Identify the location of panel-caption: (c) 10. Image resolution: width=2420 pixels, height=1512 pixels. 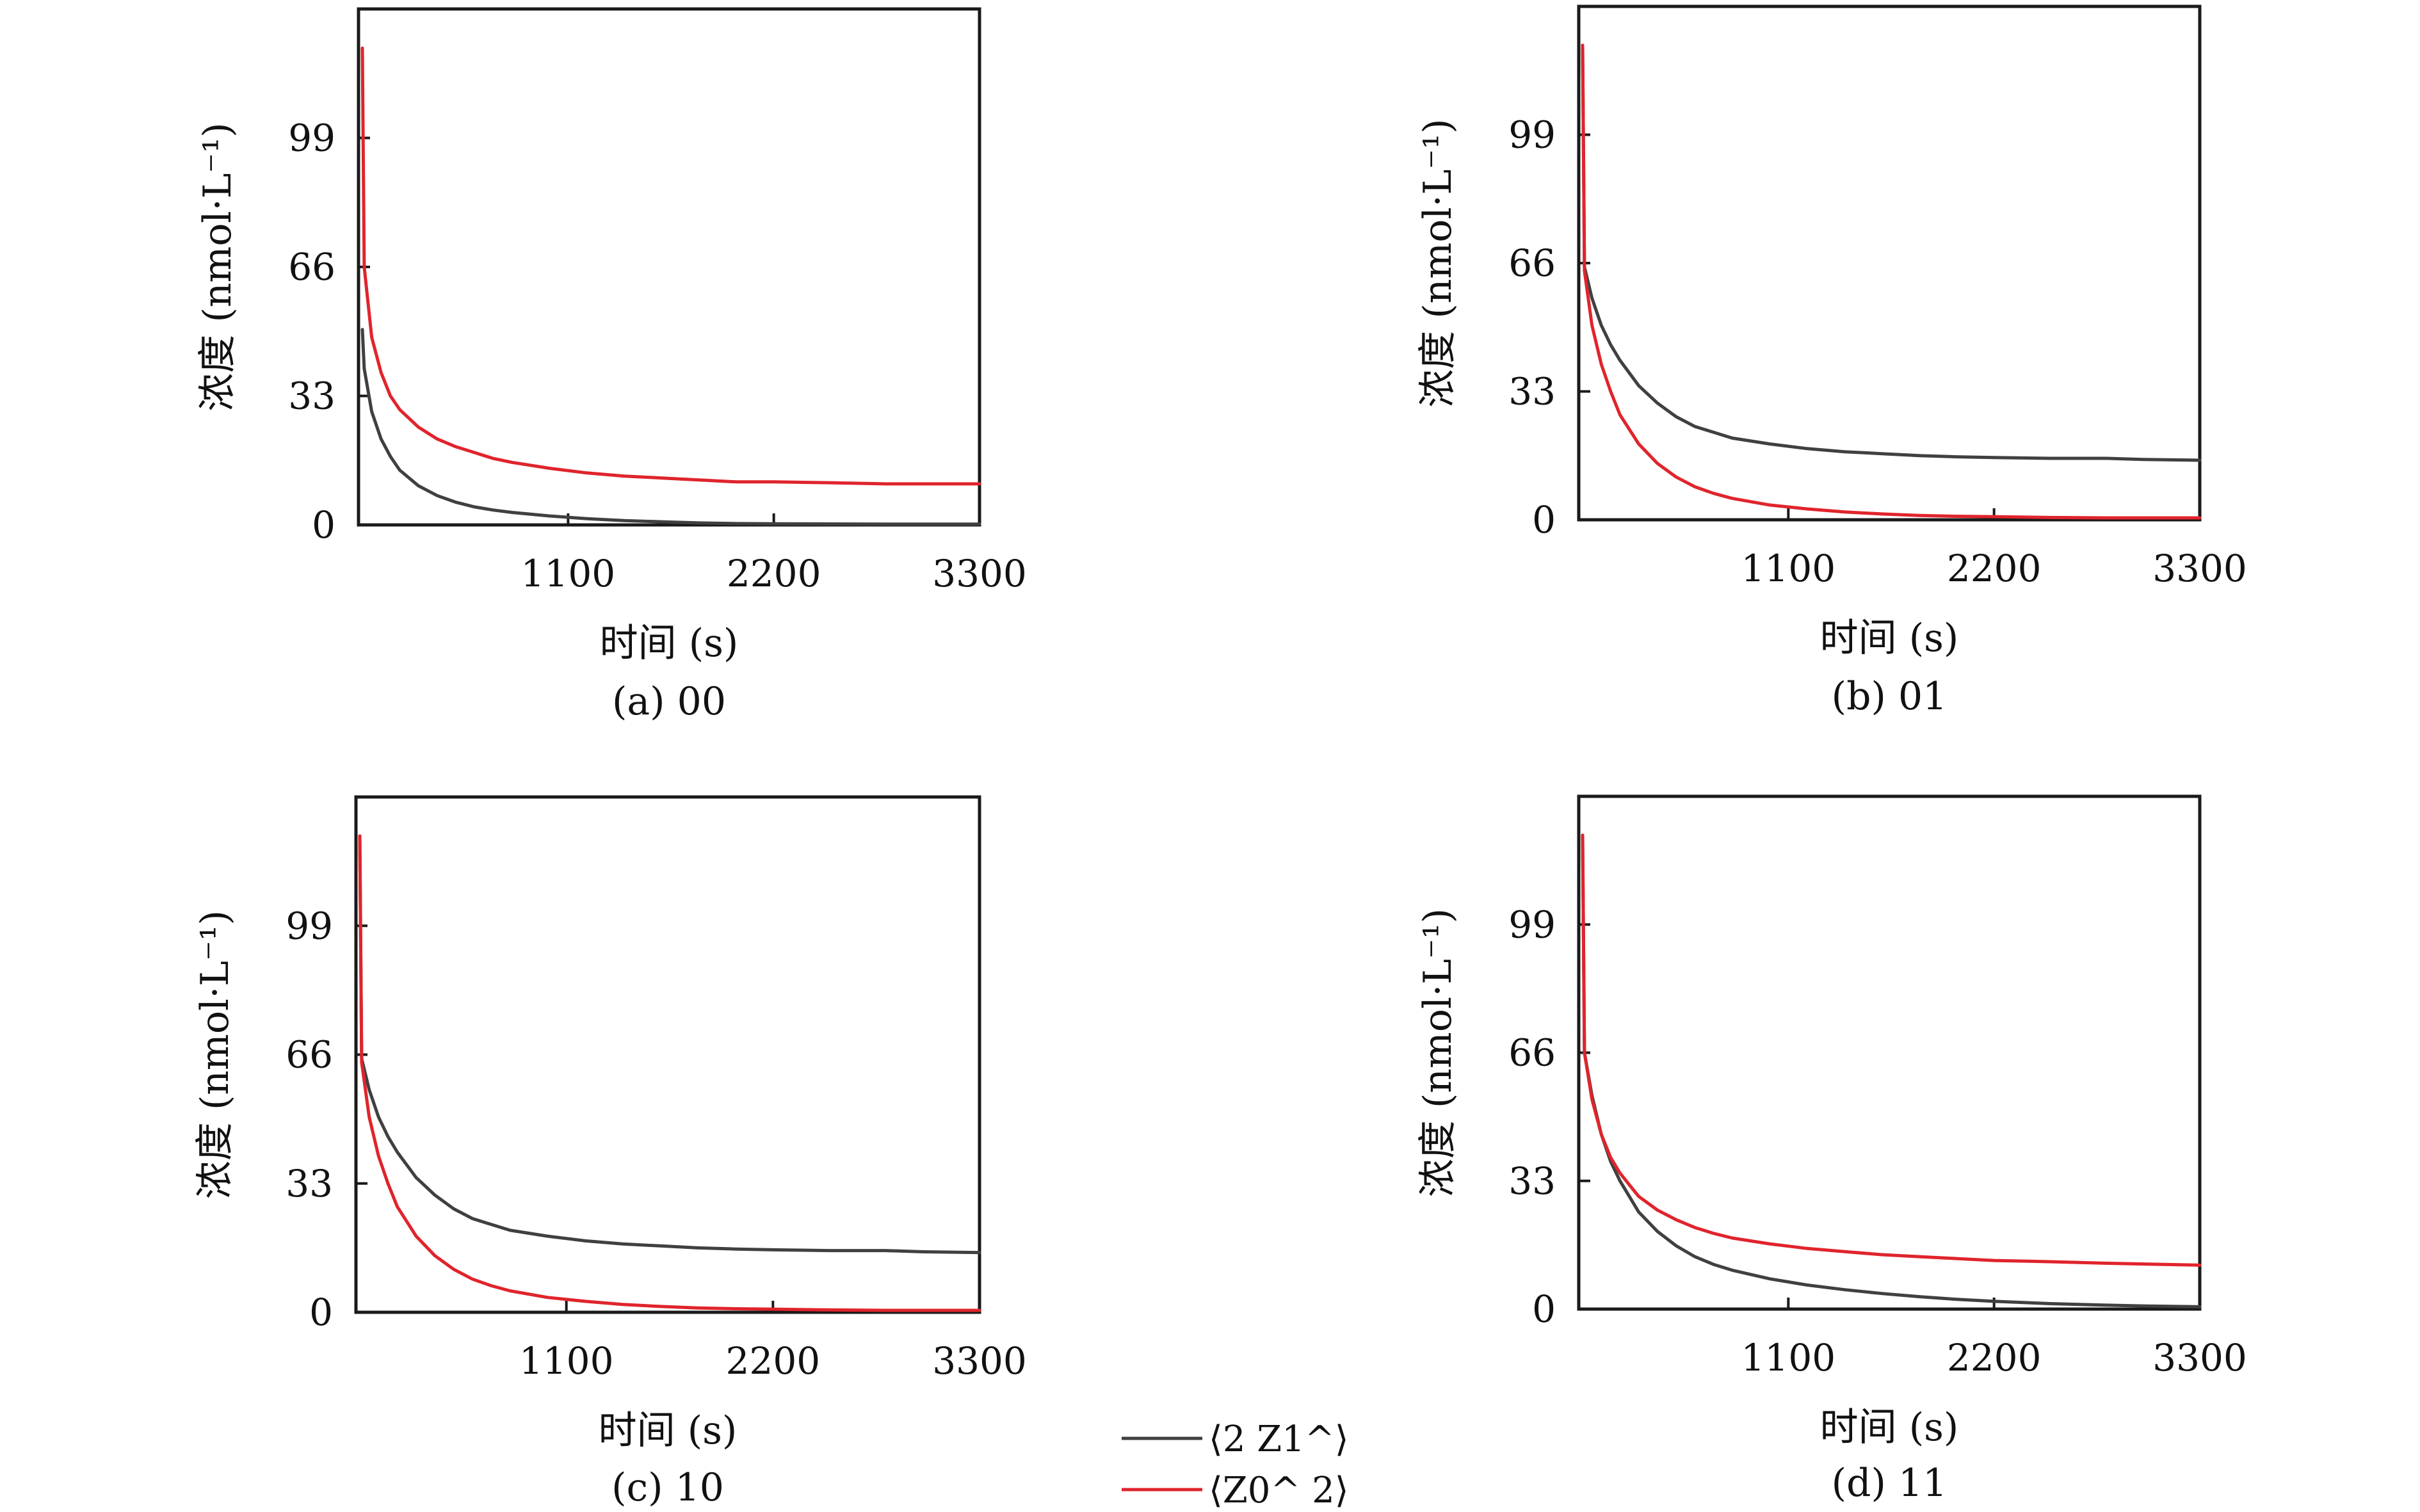
(667, 1487).